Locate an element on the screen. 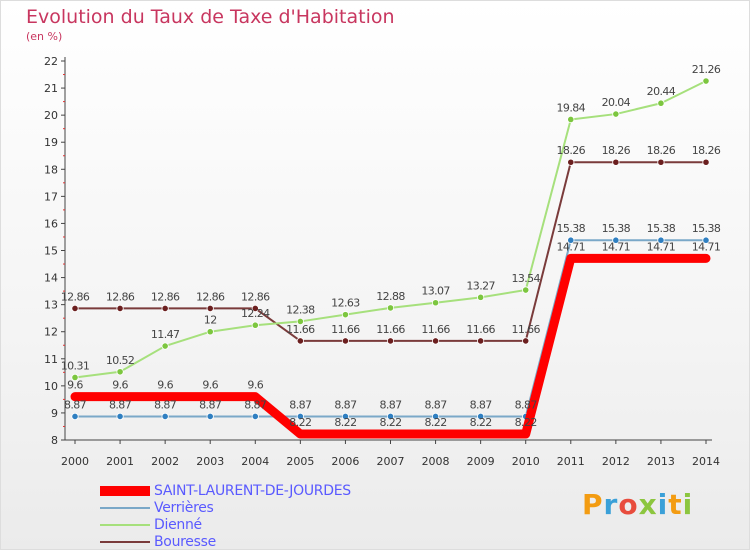 The height and width of the screenshot is (552, 750). data-label: 10.52 is located at coordinates (120, 360).